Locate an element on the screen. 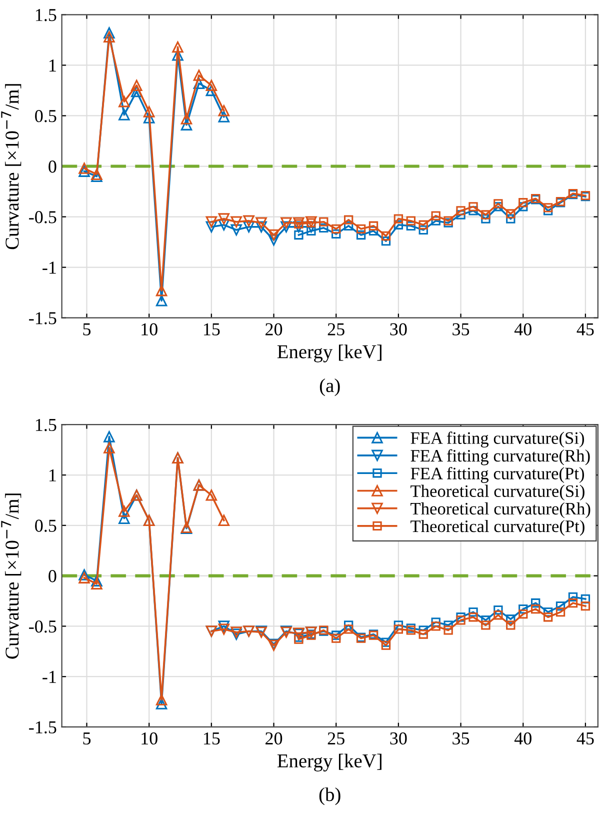 This screenshot has width=612, height=815. legend-label: Theoretical curvature(Pt) is located at coordinates (497, 528).